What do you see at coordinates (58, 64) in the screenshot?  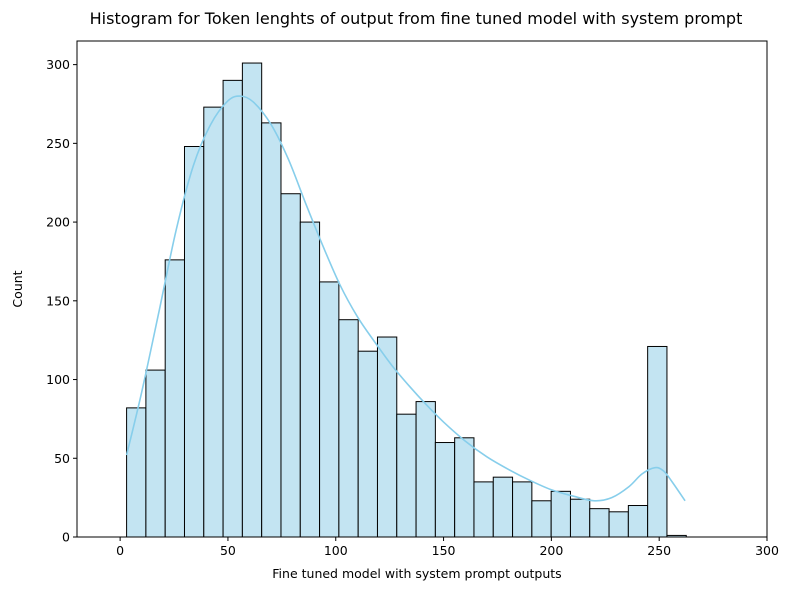 I see `y-tick-label: 300` at bounding box center [58, 64].